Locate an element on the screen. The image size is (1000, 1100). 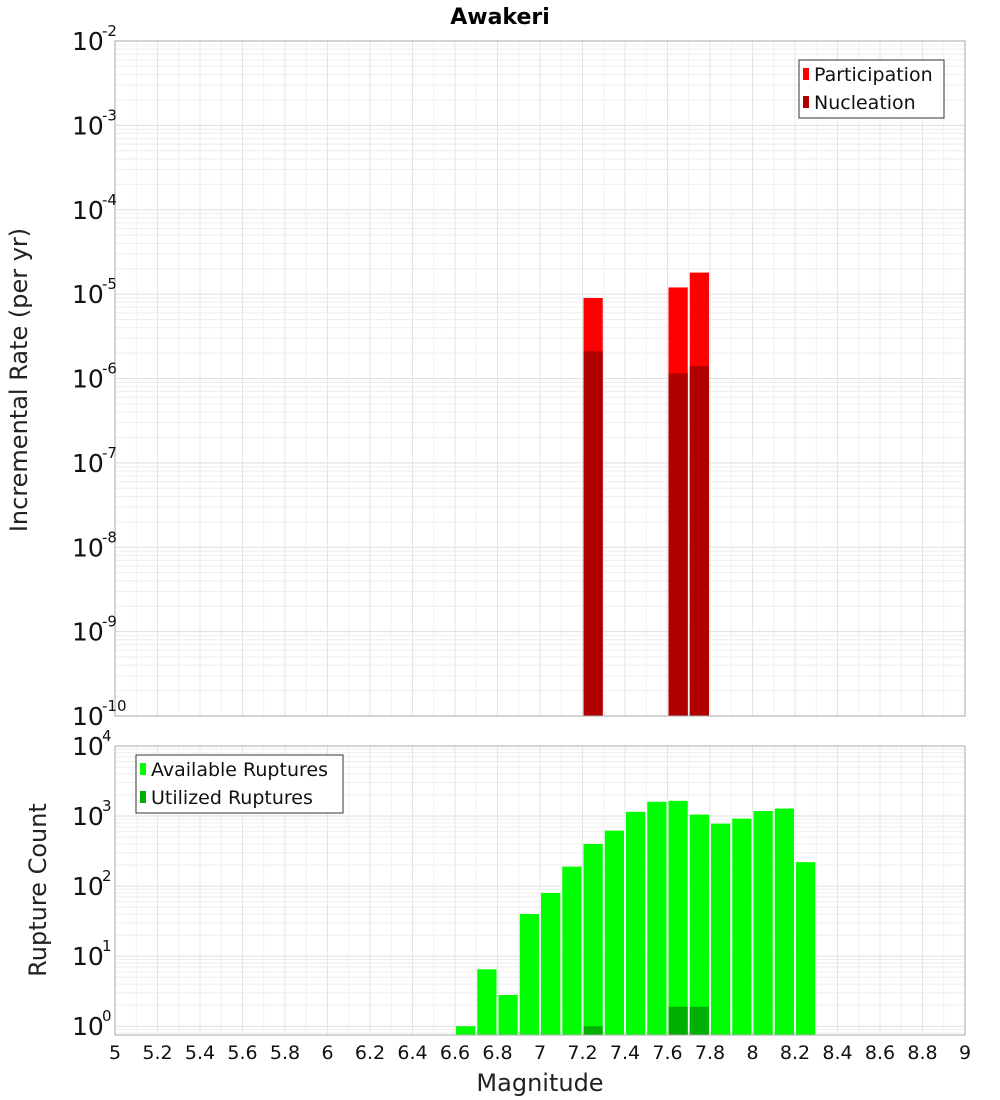
x-tick-label: 7 is located at coordinates (540, 1053).